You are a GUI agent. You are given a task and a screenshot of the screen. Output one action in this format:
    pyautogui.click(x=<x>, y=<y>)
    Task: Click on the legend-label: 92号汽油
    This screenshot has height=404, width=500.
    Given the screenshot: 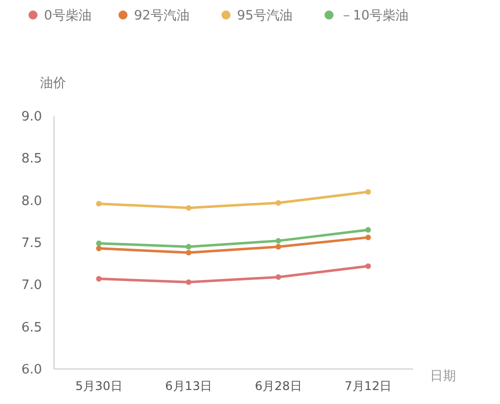 What is the action you would take?
    pyautogui.click(x=162, y=16)
    